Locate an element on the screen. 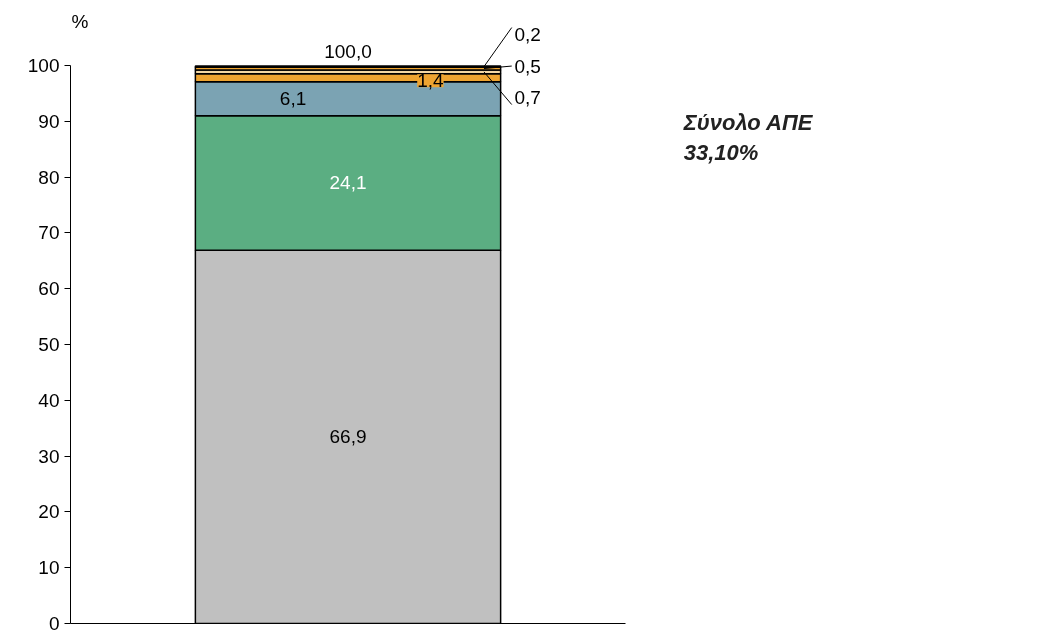 This screenshot has height=631, width=1061. text: Σύνολο ΑΠΕ 33,10% is located at coordinates (748, 138).